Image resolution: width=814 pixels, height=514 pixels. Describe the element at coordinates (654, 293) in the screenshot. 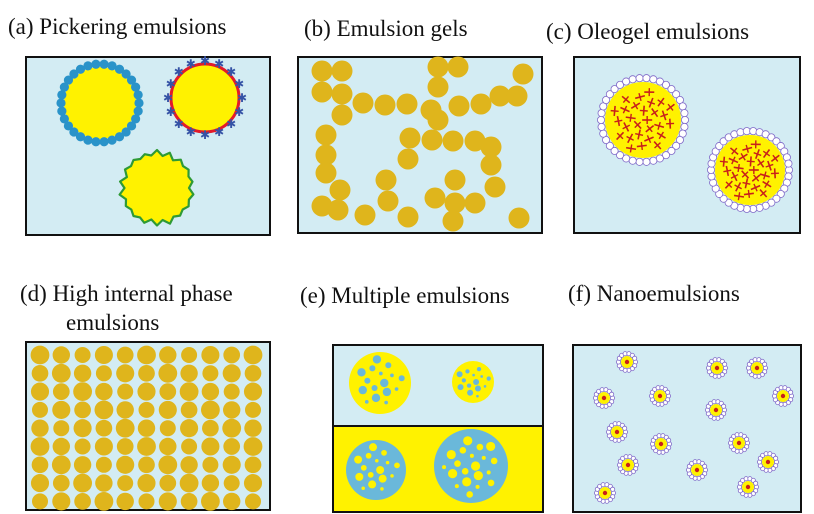

I see `panel-f-title: (f) Nanoemulsions` at that location.